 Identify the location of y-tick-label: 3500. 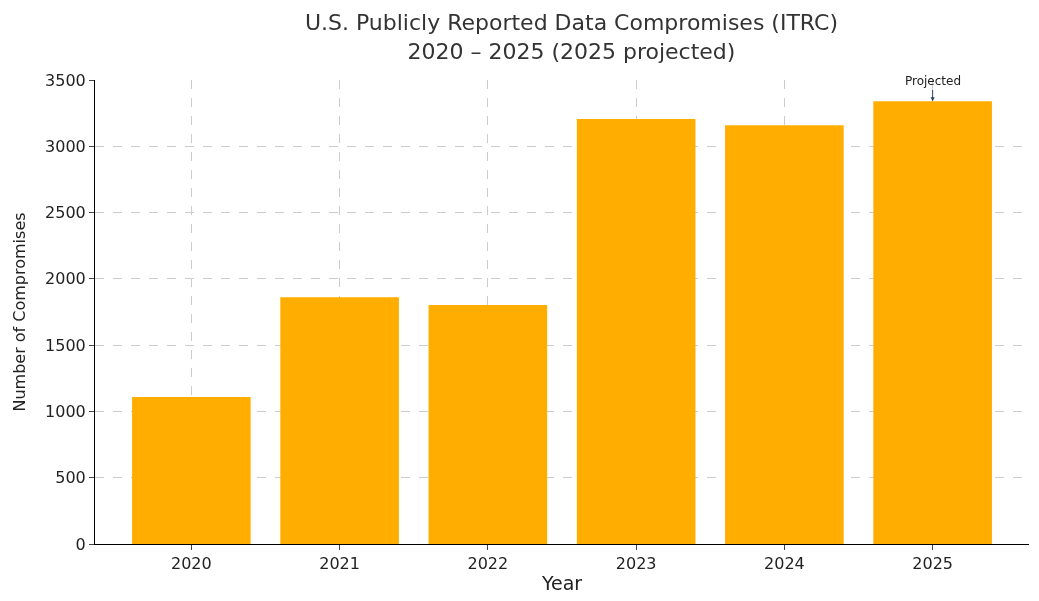
(65, 80).